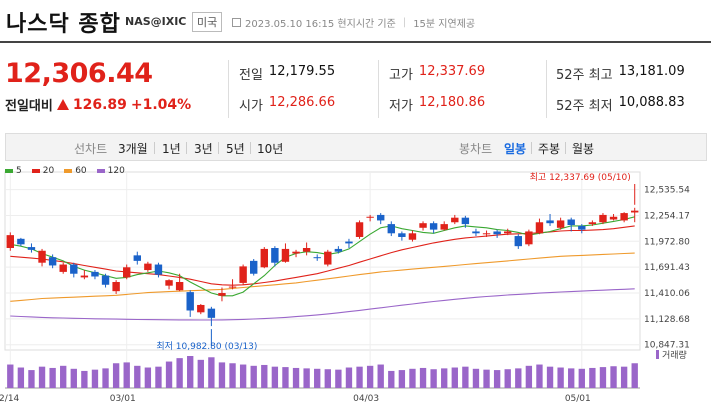 The image size is (711, 411). Describe the element at coordinates (667, 242) in the screenshot. I see `y-tick-label: 11,972.80` at that location.